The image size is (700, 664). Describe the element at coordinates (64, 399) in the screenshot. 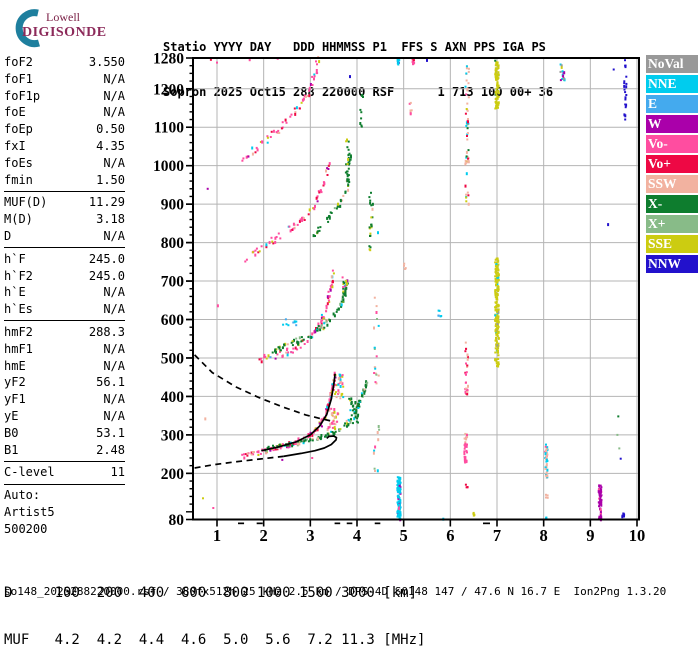

I see `param-row: yF1 N/A` at that location.